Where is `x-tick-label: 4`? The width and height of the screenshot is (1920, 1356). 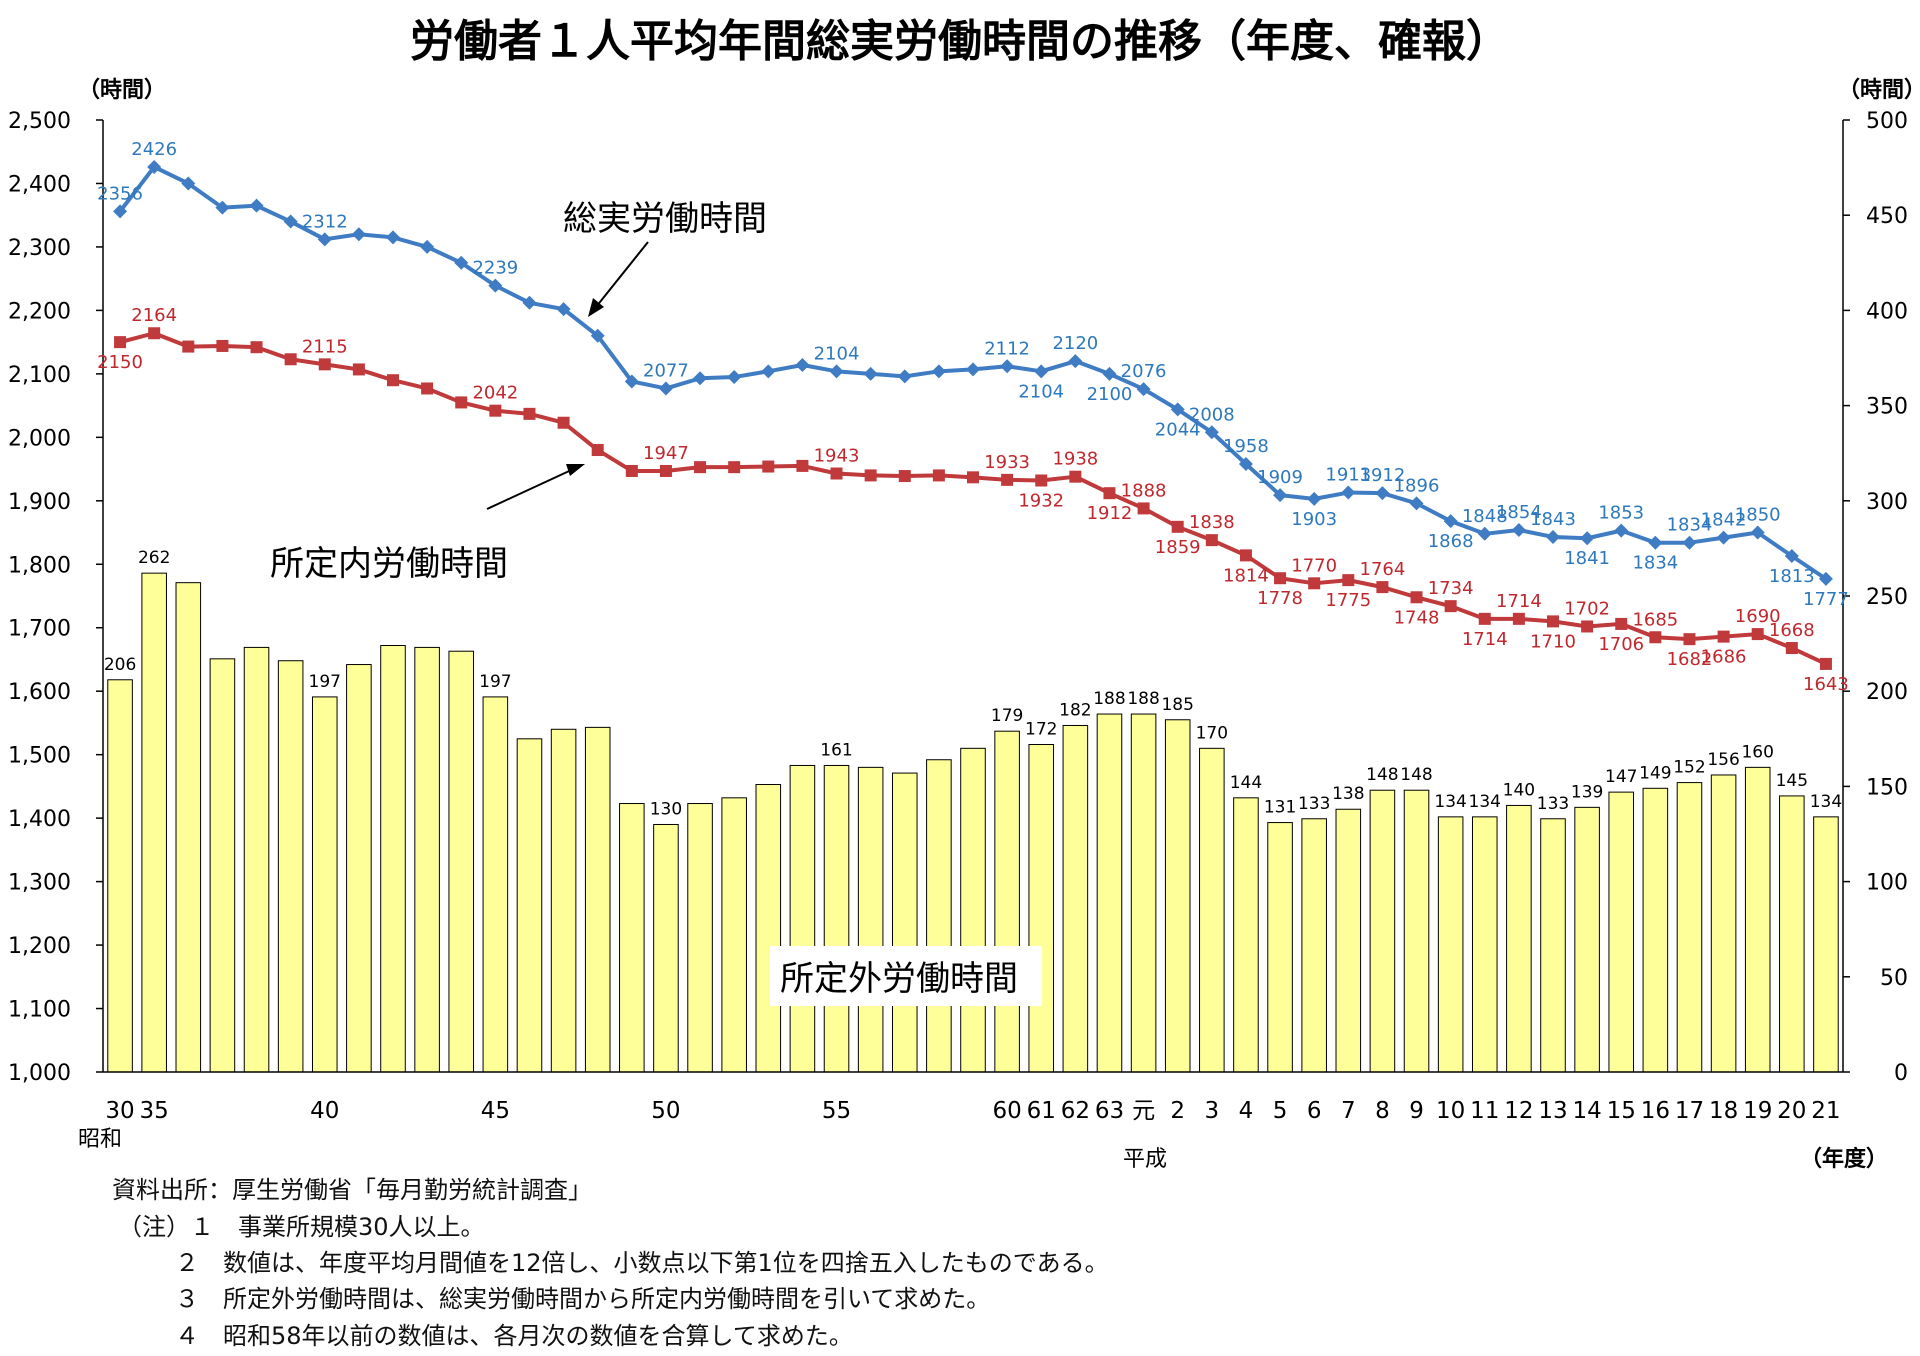
x-tick-label: 4 is located at coordinates (1246, 1111).